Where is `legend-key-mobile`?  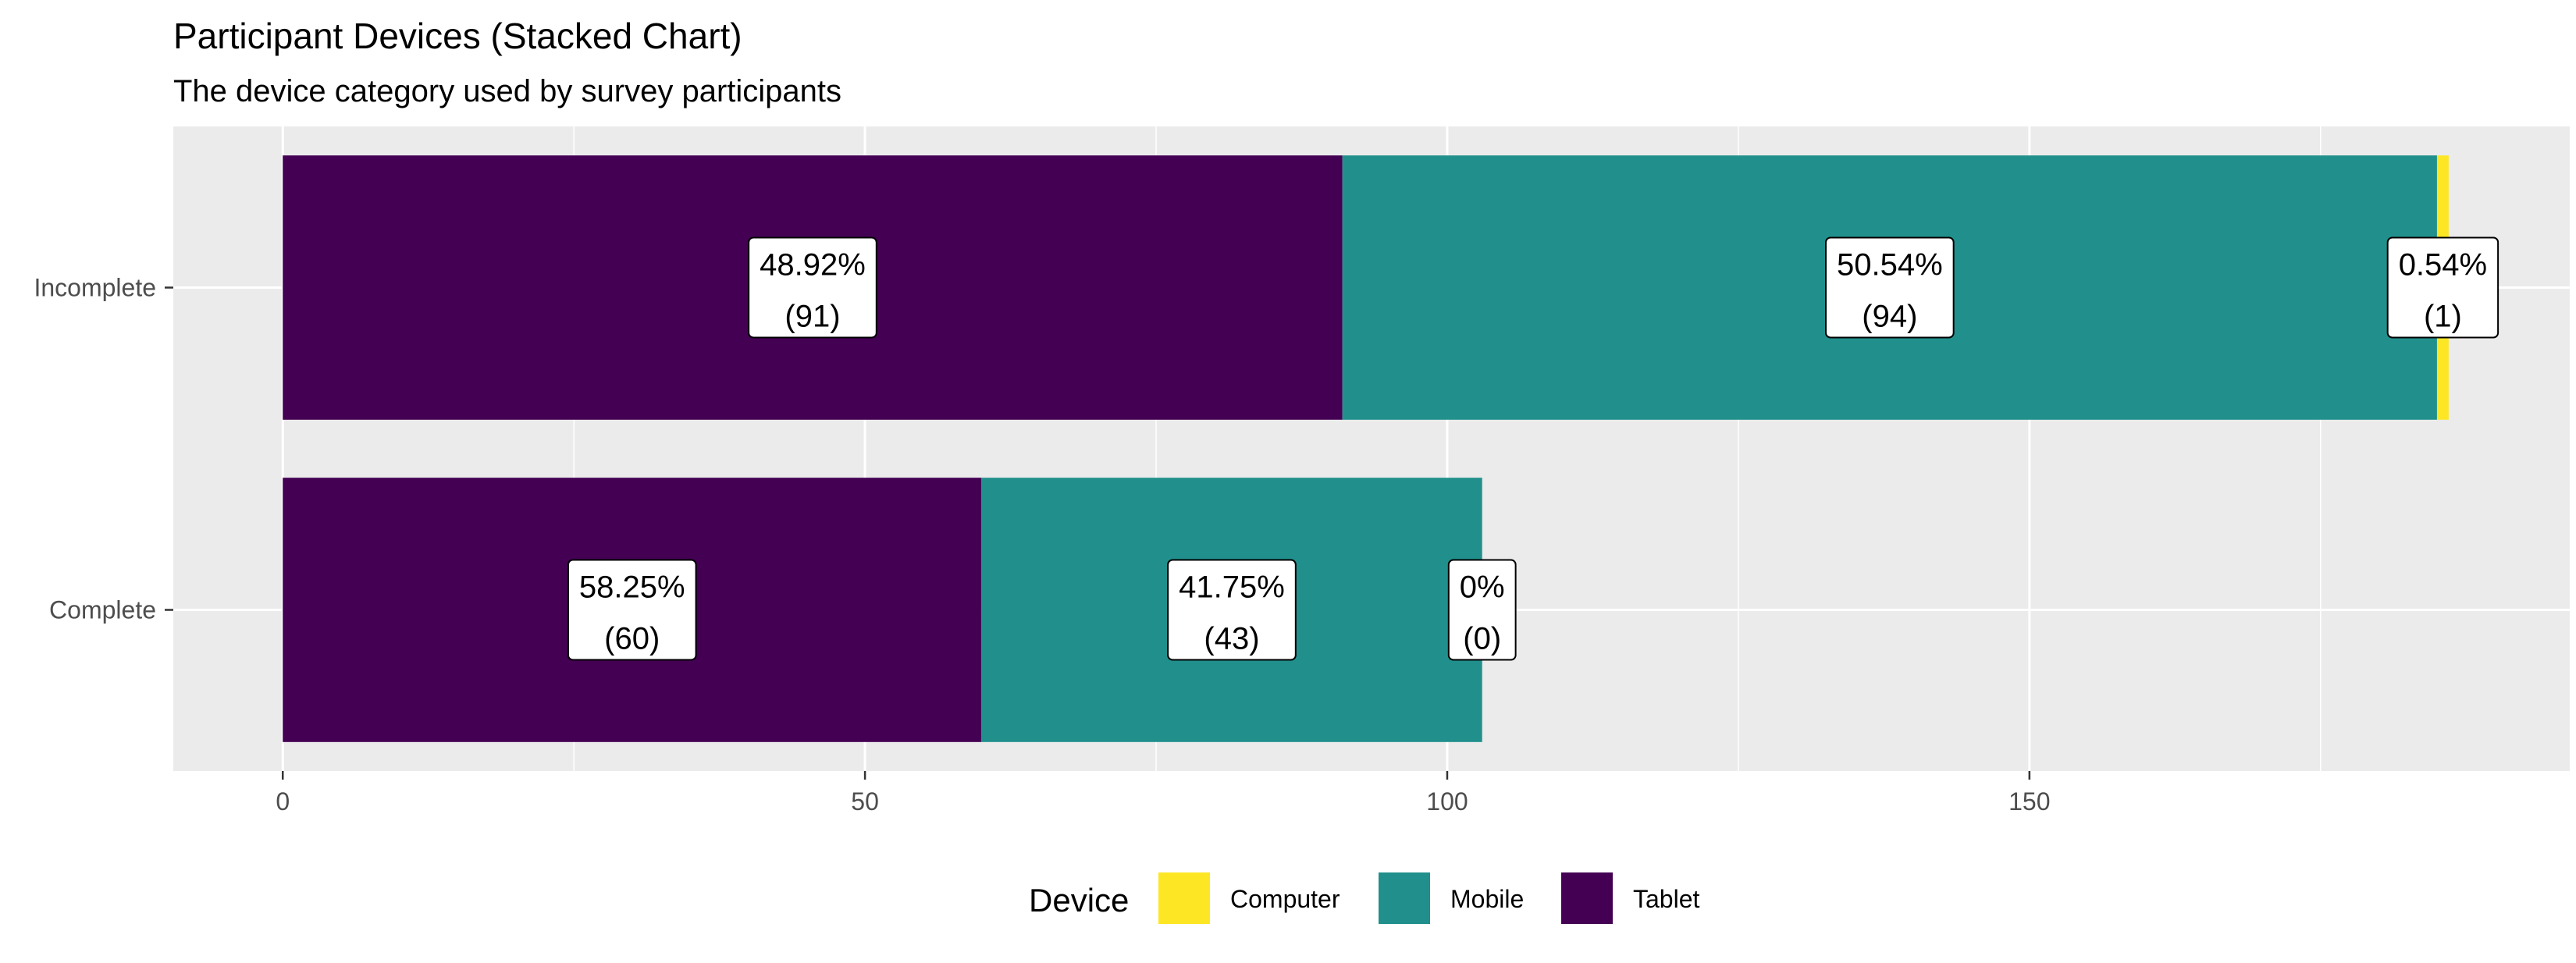
legend-key-mobile is located at coordinates (1404, 898).